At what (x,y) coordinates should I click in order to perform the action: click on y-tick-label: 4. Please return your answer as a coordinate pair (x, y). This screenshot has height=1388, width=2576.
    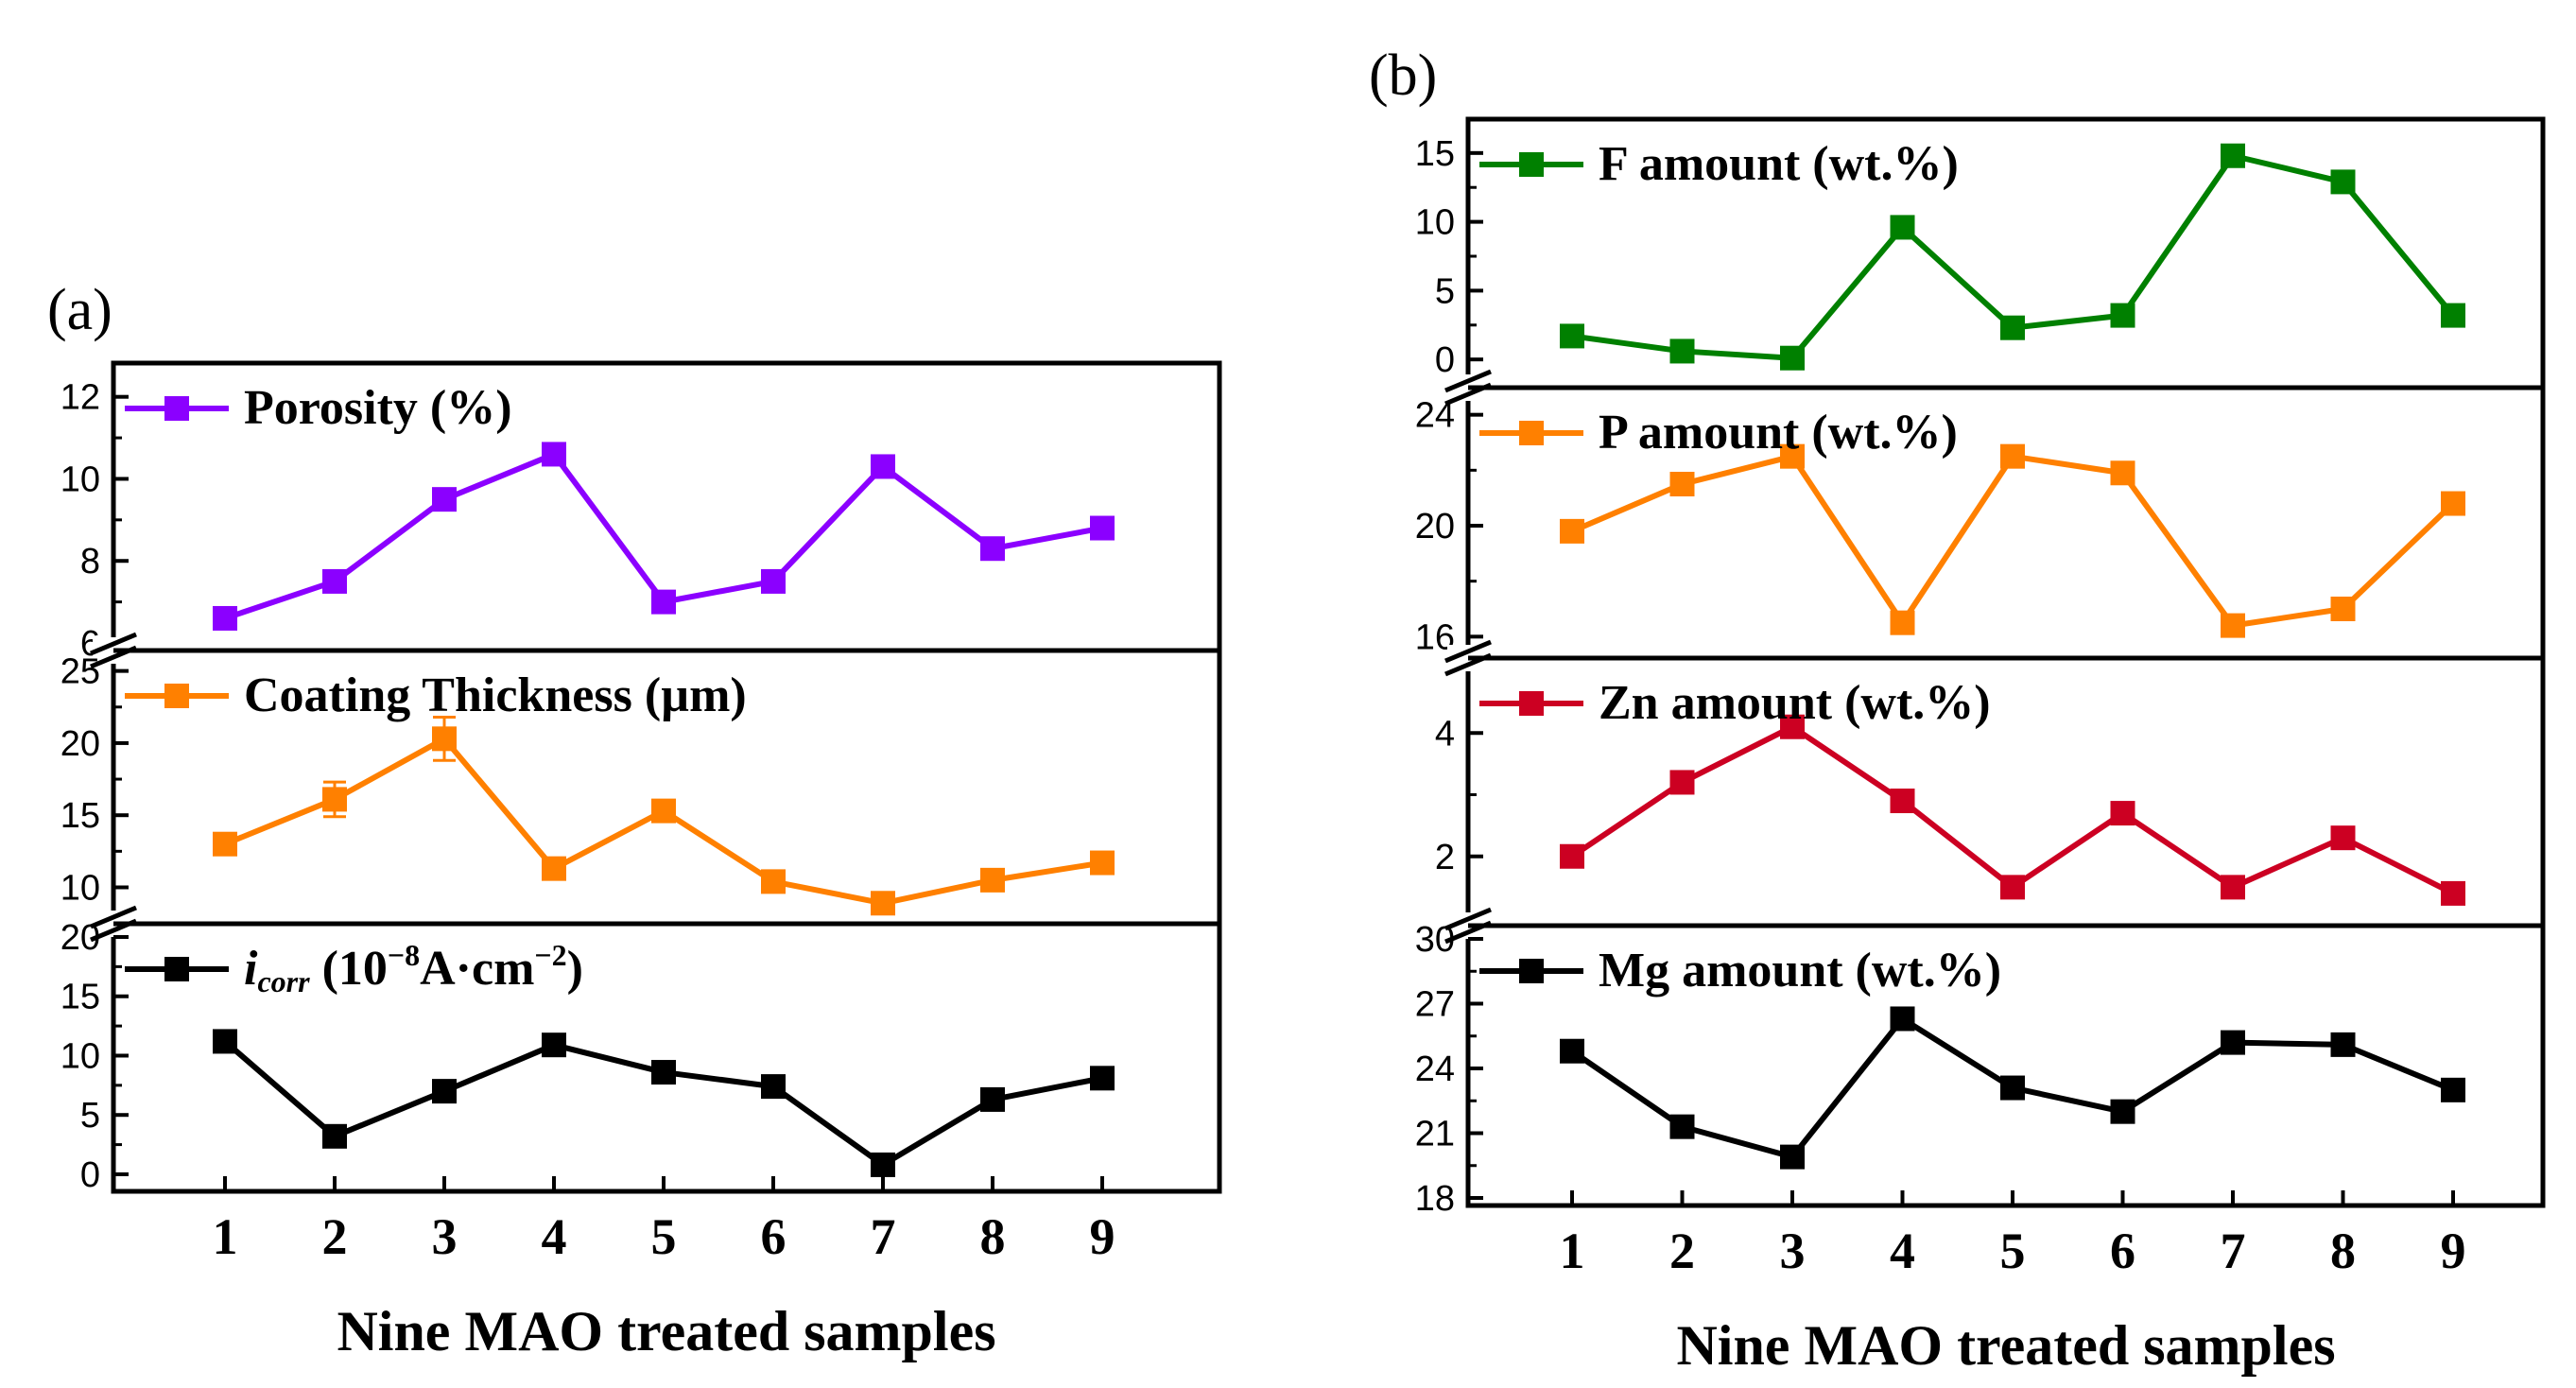
    Looking at the image, I should click on (1445, 734).